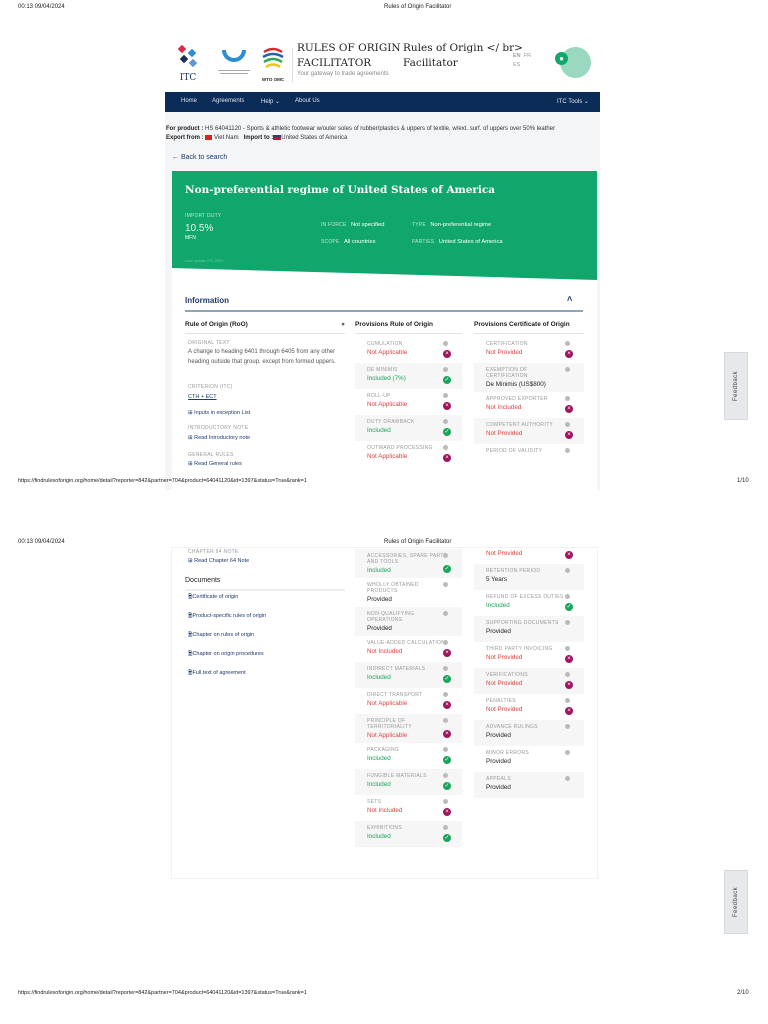 The height and width of the screenshot is (1024, 768). Describe the element at coordinates (408, 675) in the screenshot. I see `provision-row: INDIRECT MATERIALS Included ✓` at that location.